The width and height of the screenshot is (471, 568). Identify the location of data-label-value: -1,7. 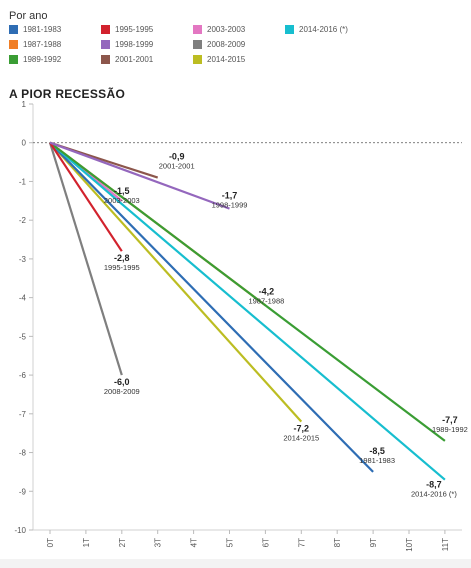
(230, 196).